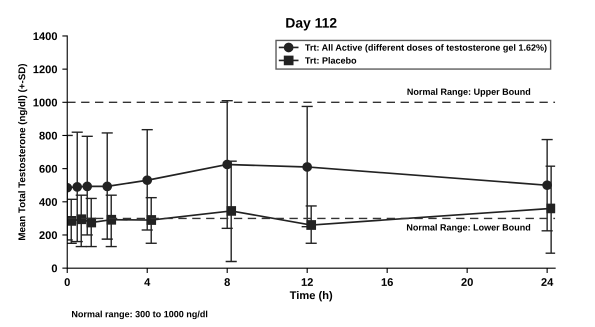  What do you see at coordinates (45, 69) in the screenshot?
I see `y-tick-label: 1200` at bounding box center [45, 69].